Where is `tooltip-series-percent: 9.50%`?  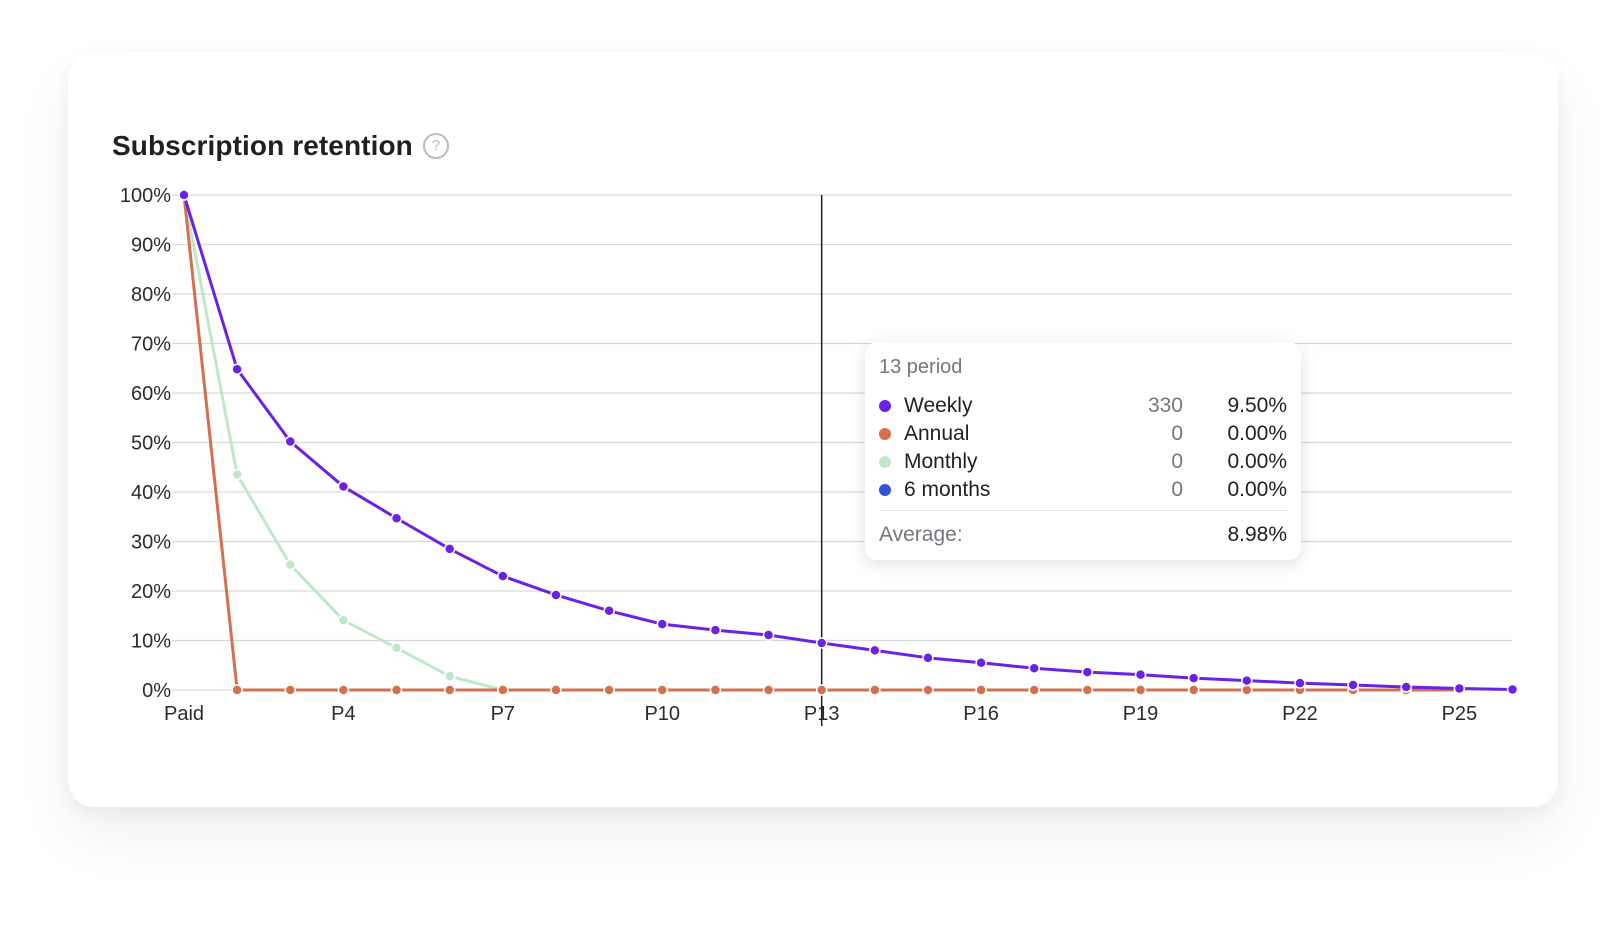
tooltip-series-percent: 9.50% is located at coordinates (1257, 405).